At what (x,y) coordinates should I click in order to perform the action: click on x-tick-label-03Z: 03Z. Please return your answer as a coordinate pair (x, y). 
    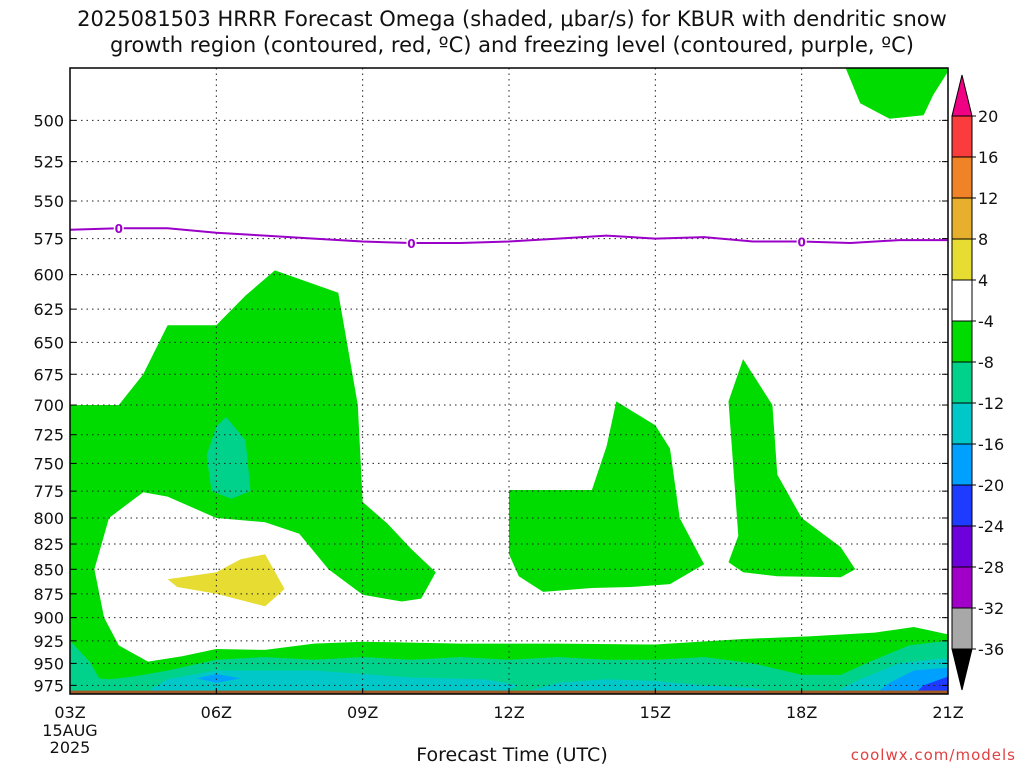
    Looking at the image, I should click on (69, 712).